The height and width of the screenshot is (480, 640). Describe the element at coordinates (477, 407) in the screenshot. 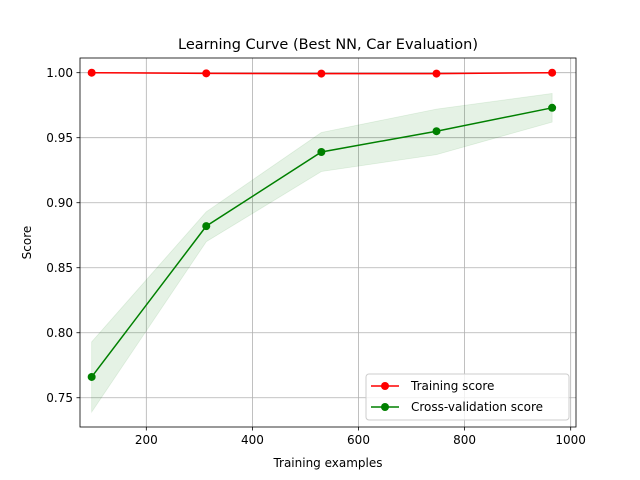

I see `legend-label-cross-validation: Cross-validation score` at that location.